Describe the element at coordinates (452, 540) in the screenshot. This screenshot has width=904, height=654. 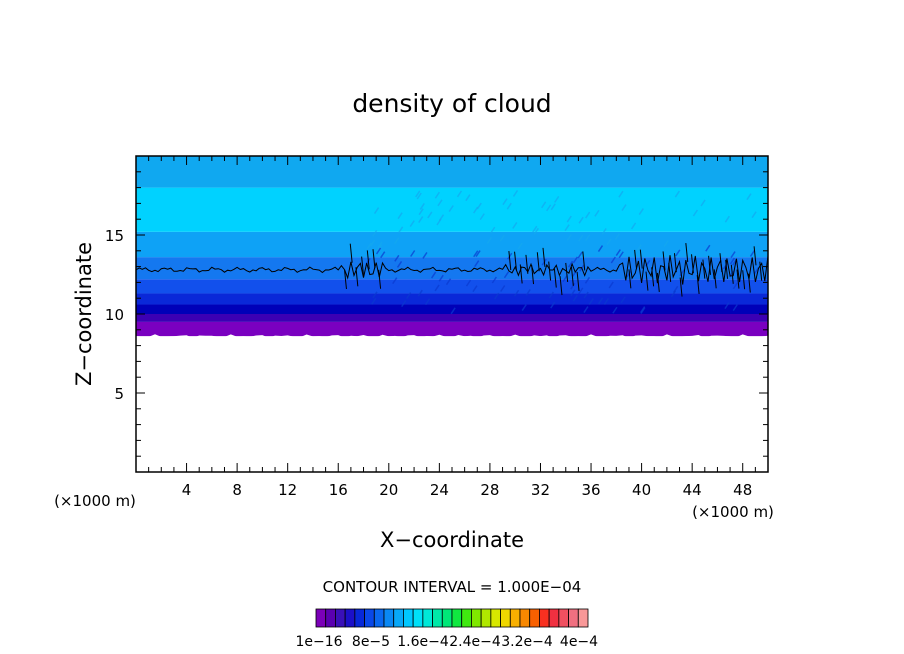
I see `x-axis-label: X−coordinate` at that location.